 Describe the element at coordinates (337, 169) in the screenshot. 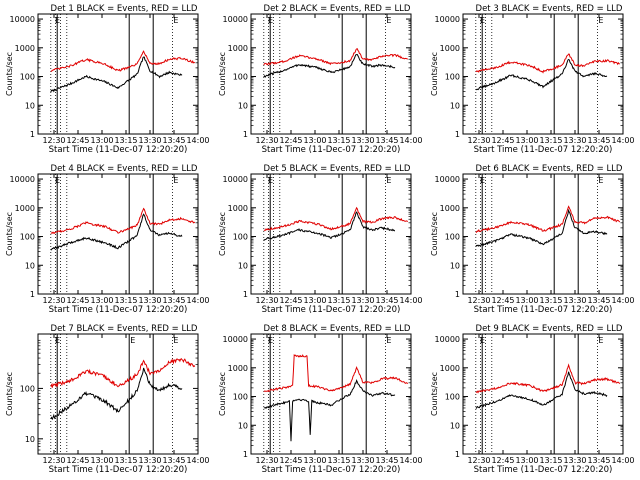

I see `chart-title: Det 5 BLACK = Events, RED = LLD` at that location.